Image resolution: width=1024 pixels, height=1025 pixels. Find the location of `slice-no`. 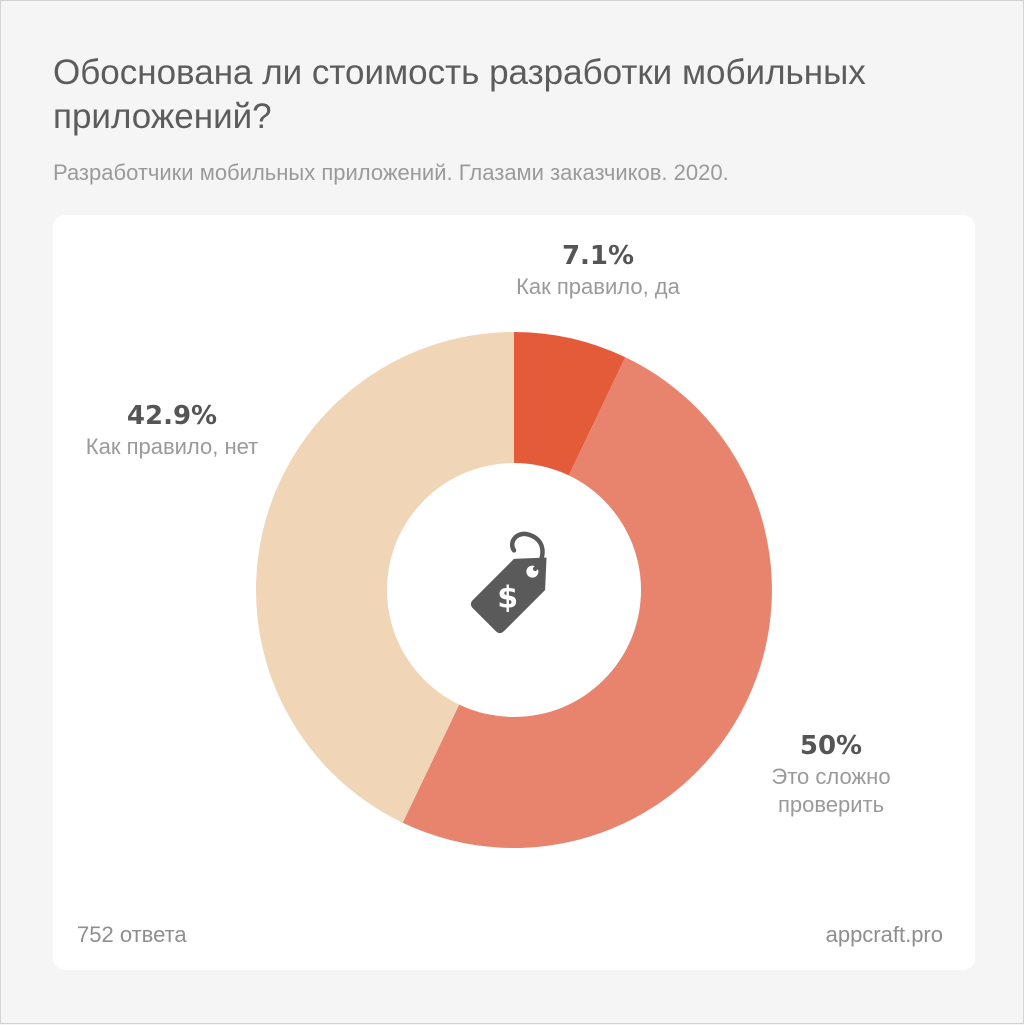

slice-no is located at coordinates (385, 577).